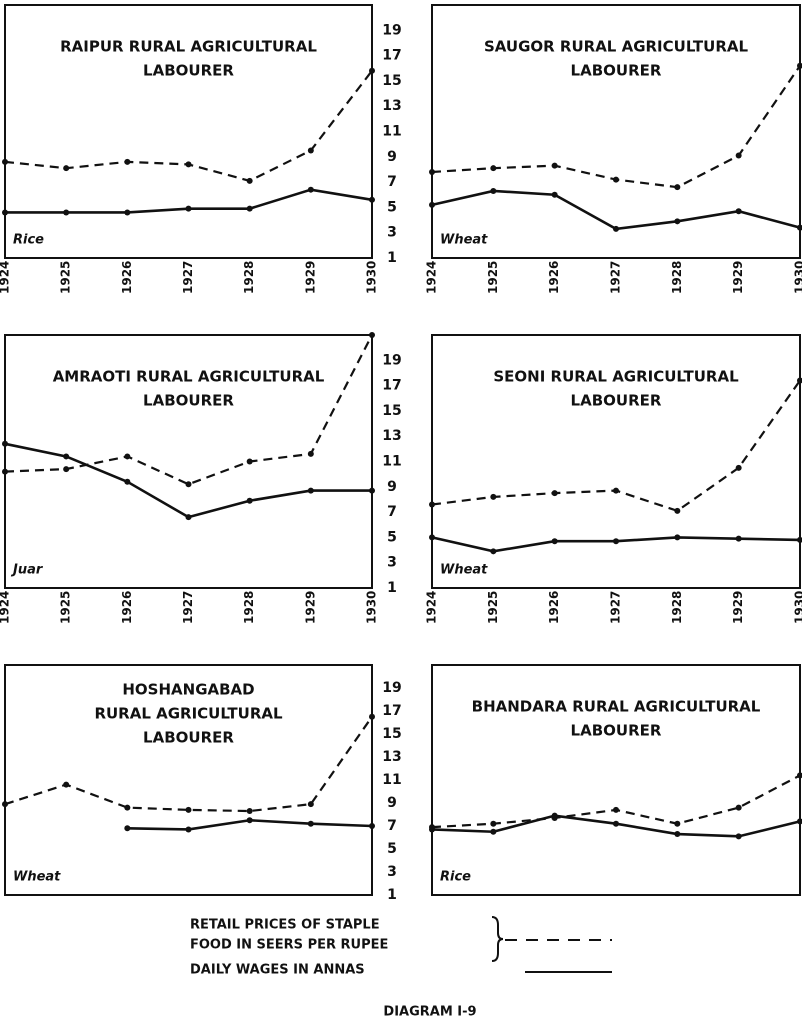 The height and width of the screenshot is (1021, 802). Describe the element at coordinates (188, 47) in the screenshot. I see `panel-title: RAIPUR RURAL AGRICULTURAL` at that location.